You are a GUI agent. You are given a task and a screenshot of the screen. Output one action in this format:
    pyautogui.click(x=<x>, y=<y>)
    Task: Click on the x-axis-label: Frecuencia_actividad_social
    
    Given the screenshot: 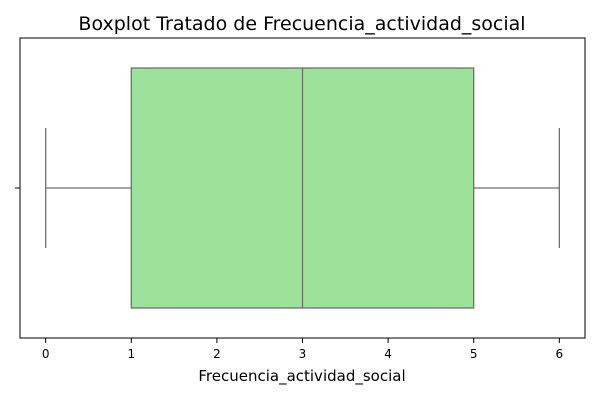 What is the action you would take?
    pyautogui.click(x=301, y=376)
    